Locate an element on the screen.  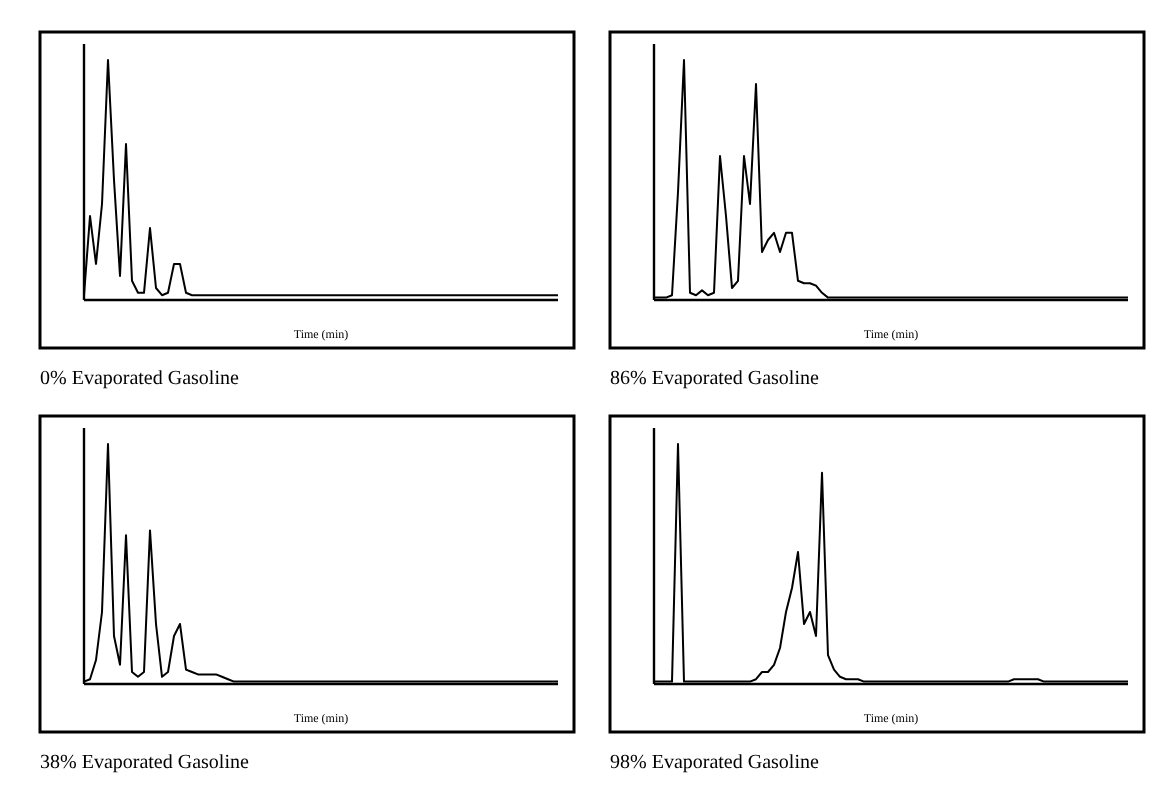
text: 38% Evaporated Gasoline is located at coordinates (145, 763).